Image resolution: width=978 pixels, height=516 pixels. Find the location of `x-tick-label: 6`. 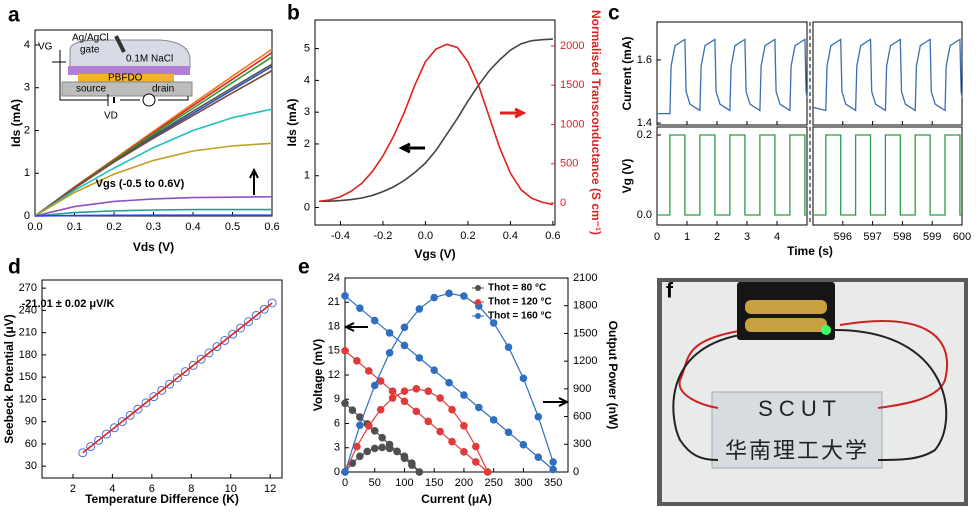

x-tick-label: 6 is located at coordinates (152, 489).